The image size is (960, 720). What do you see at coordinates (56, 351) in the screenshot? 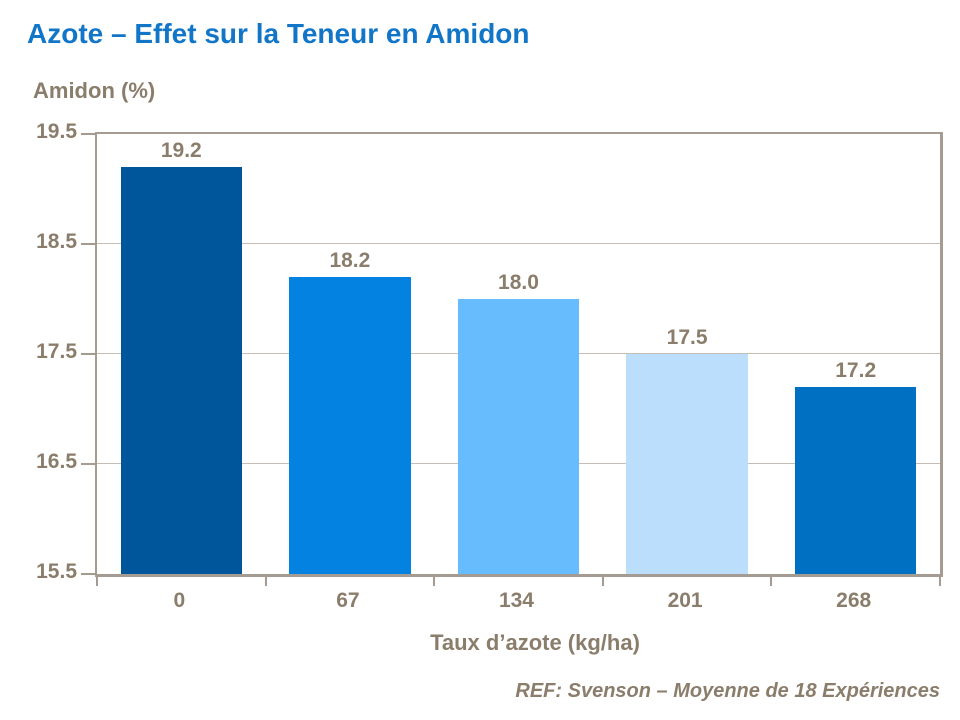
I see `y-tick-label: 17.5` at bounding box center [56, 351].